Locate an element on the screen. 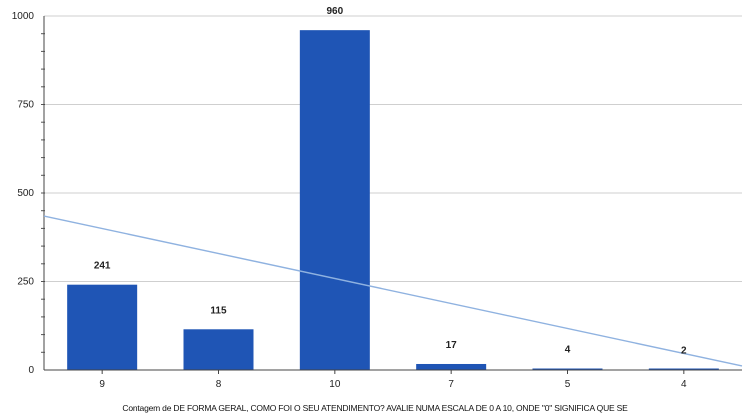 This screenshot has height=419, width=750. data-label: 115 is located at coordinates (218, 310).